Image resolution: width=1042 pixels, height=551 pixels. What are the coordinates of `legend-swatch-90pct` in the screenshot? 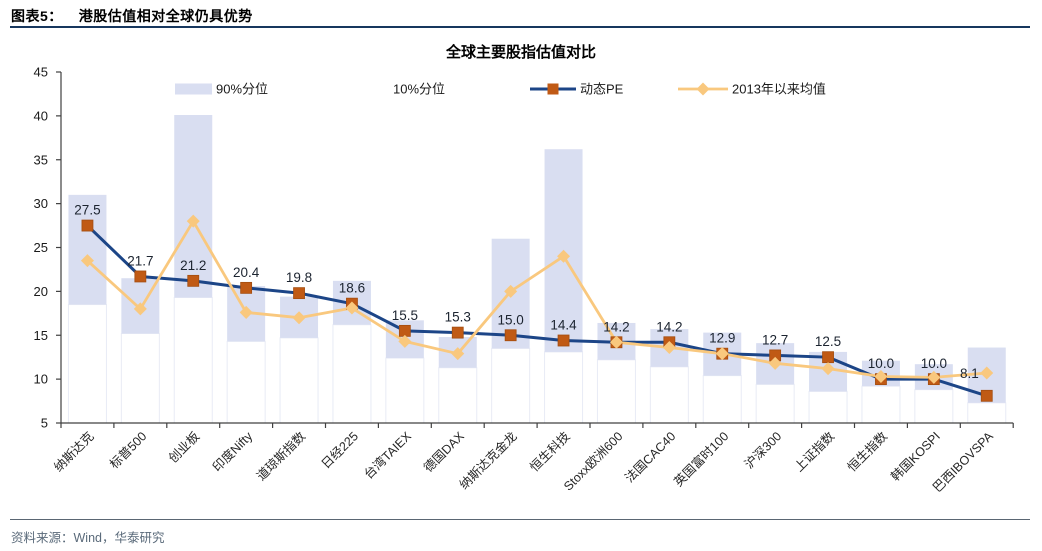 It's located at (193, 89).